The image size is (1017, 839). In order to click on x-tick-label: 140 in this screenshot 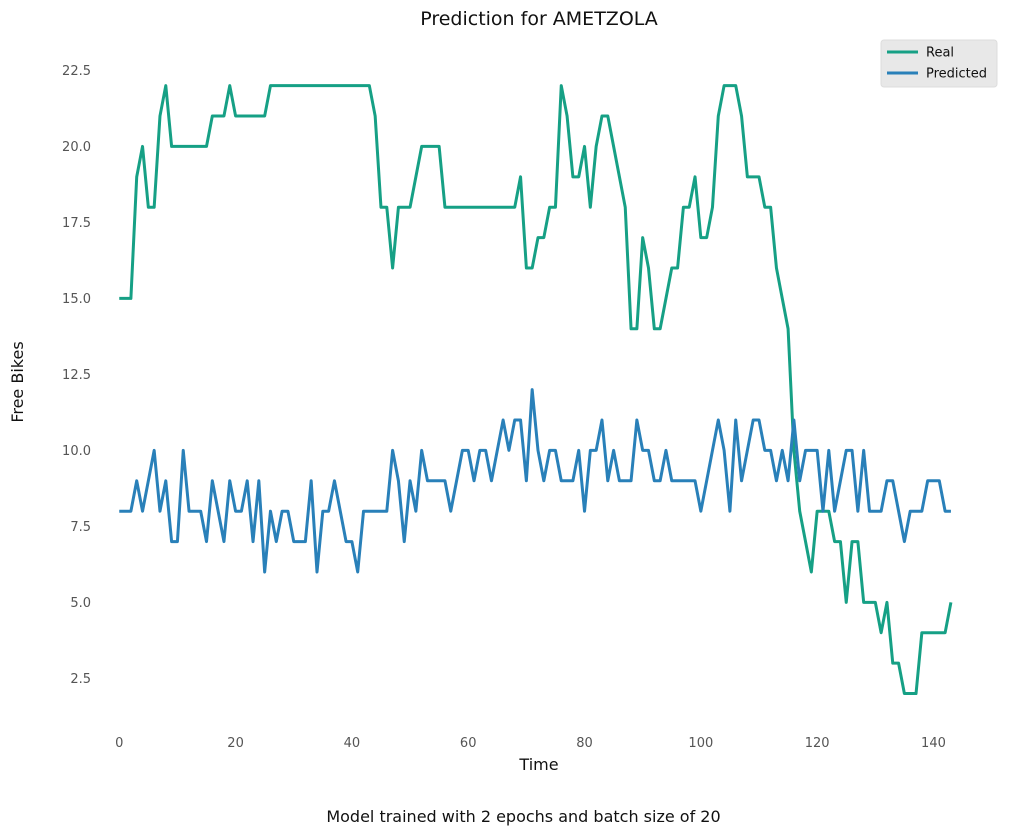, I will do `click(933, 743)`.